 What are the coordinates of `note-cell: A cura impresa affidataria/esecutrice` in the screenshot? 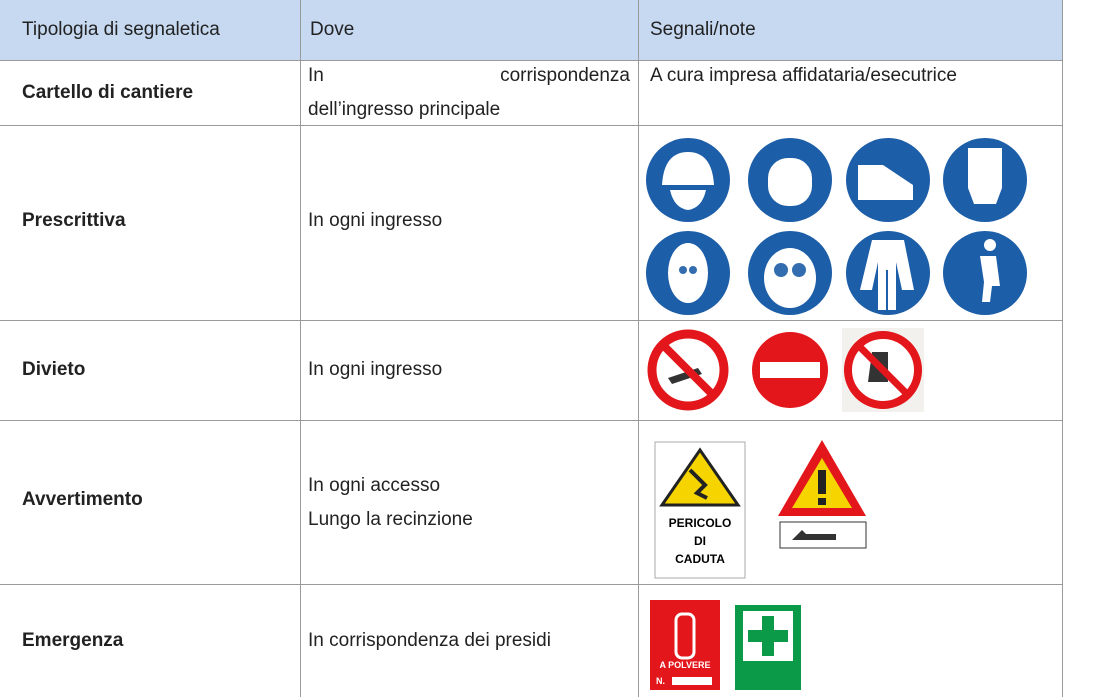 It's located at (803, 75).